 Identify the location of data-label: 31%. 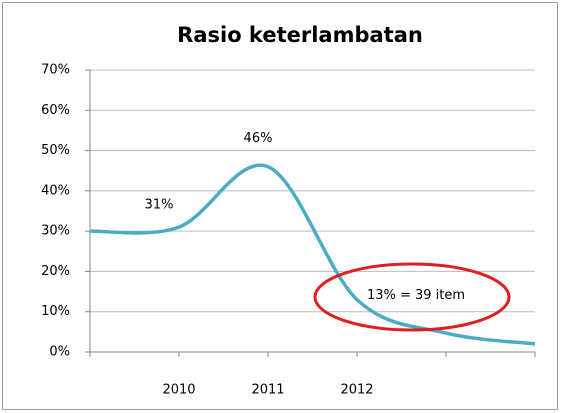
(159, 205).